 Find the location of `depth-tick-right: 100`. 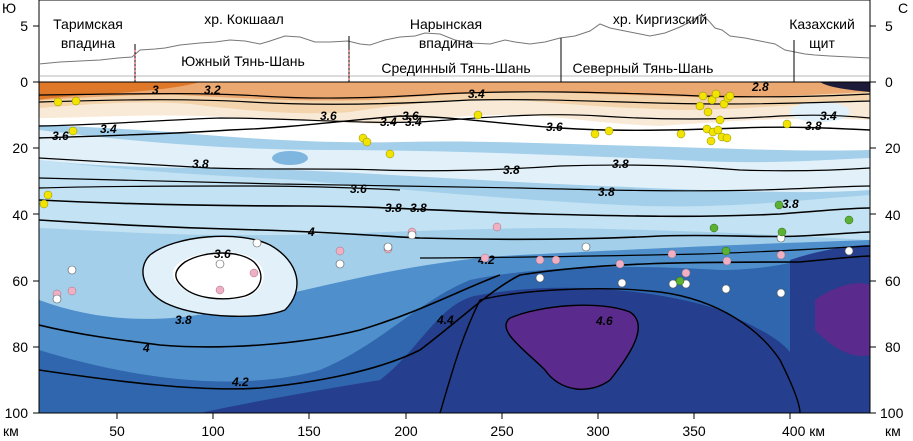

depth-tick-right: 100 is located at coordinates (892, 413).